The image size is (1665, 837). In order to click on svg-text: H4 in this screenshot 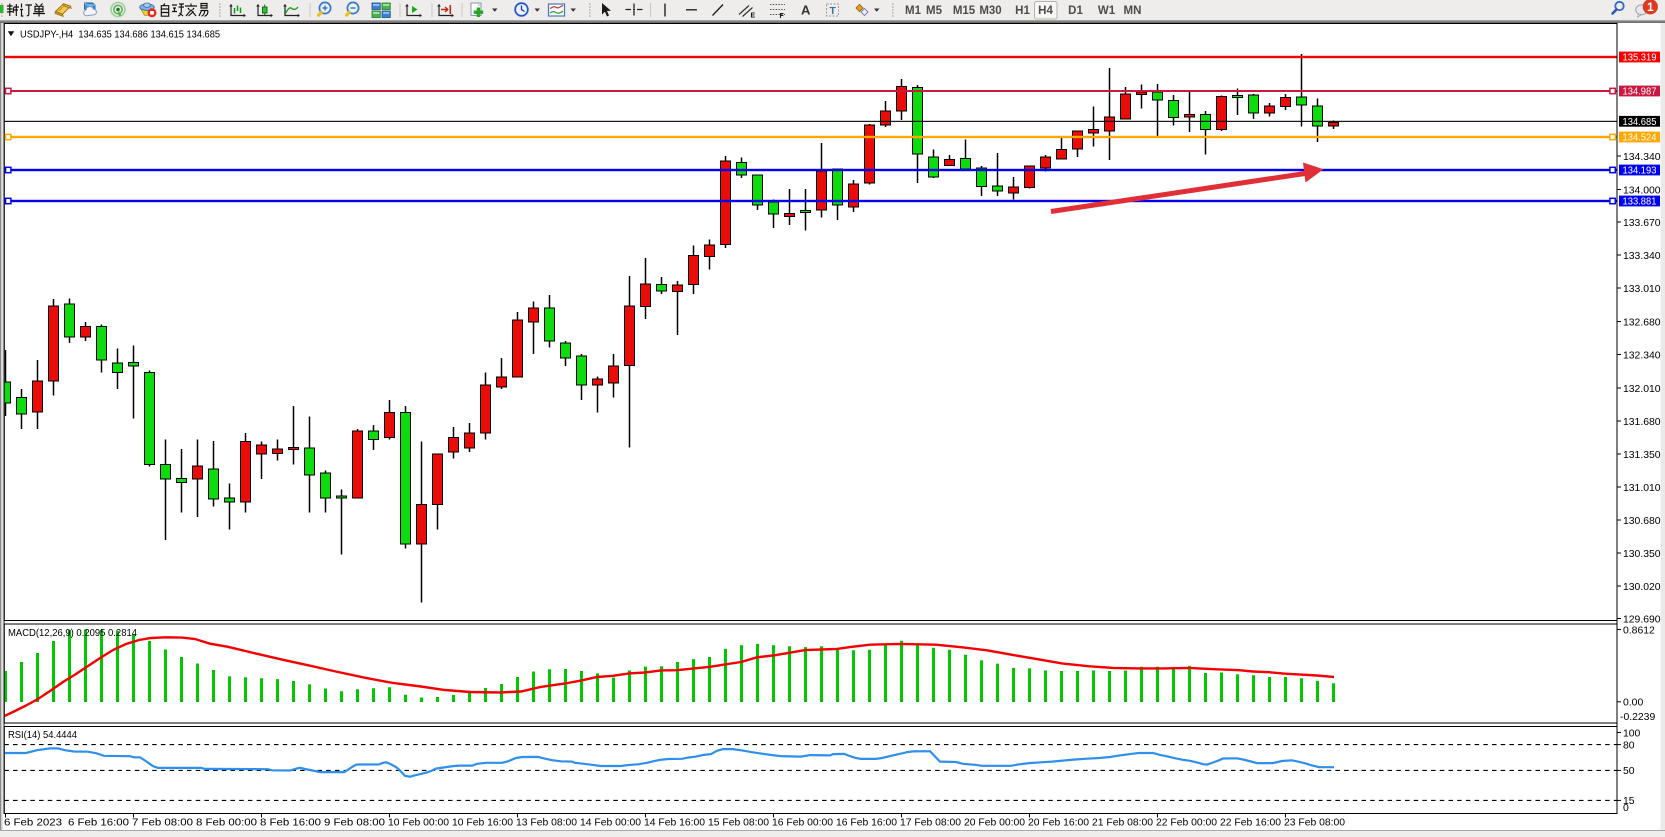, I will do `click(1045, 11)`.